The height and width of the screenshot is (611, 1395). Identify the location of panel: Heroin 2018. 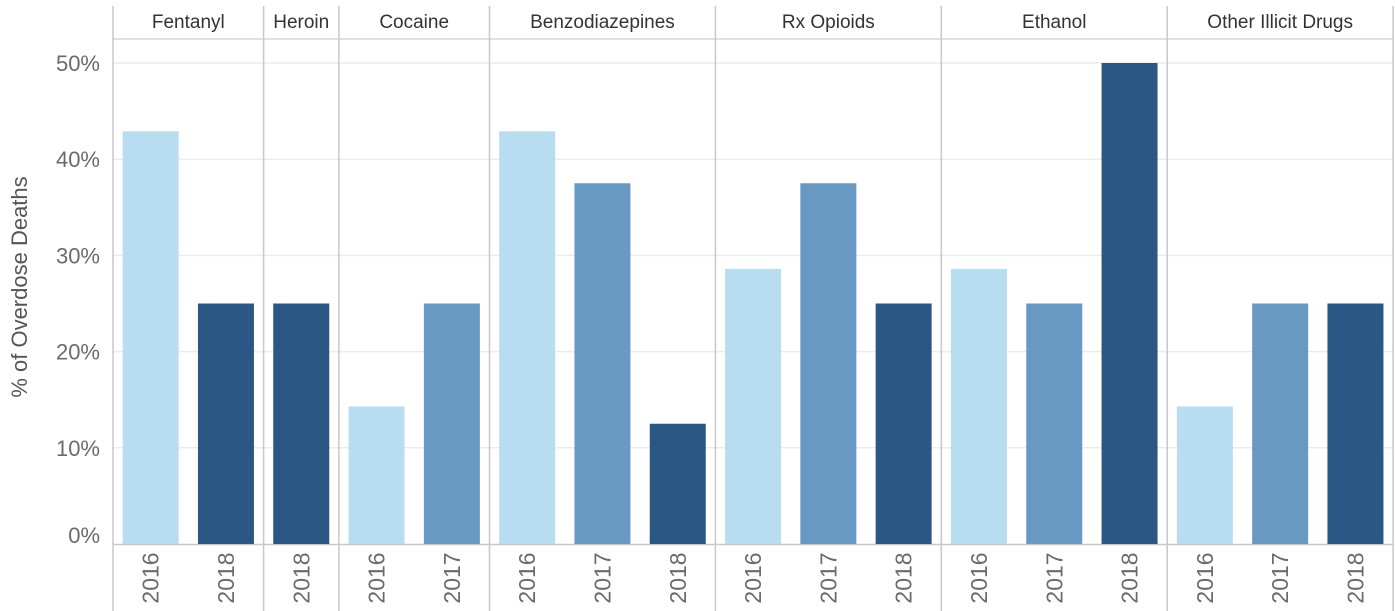
(301, 308).